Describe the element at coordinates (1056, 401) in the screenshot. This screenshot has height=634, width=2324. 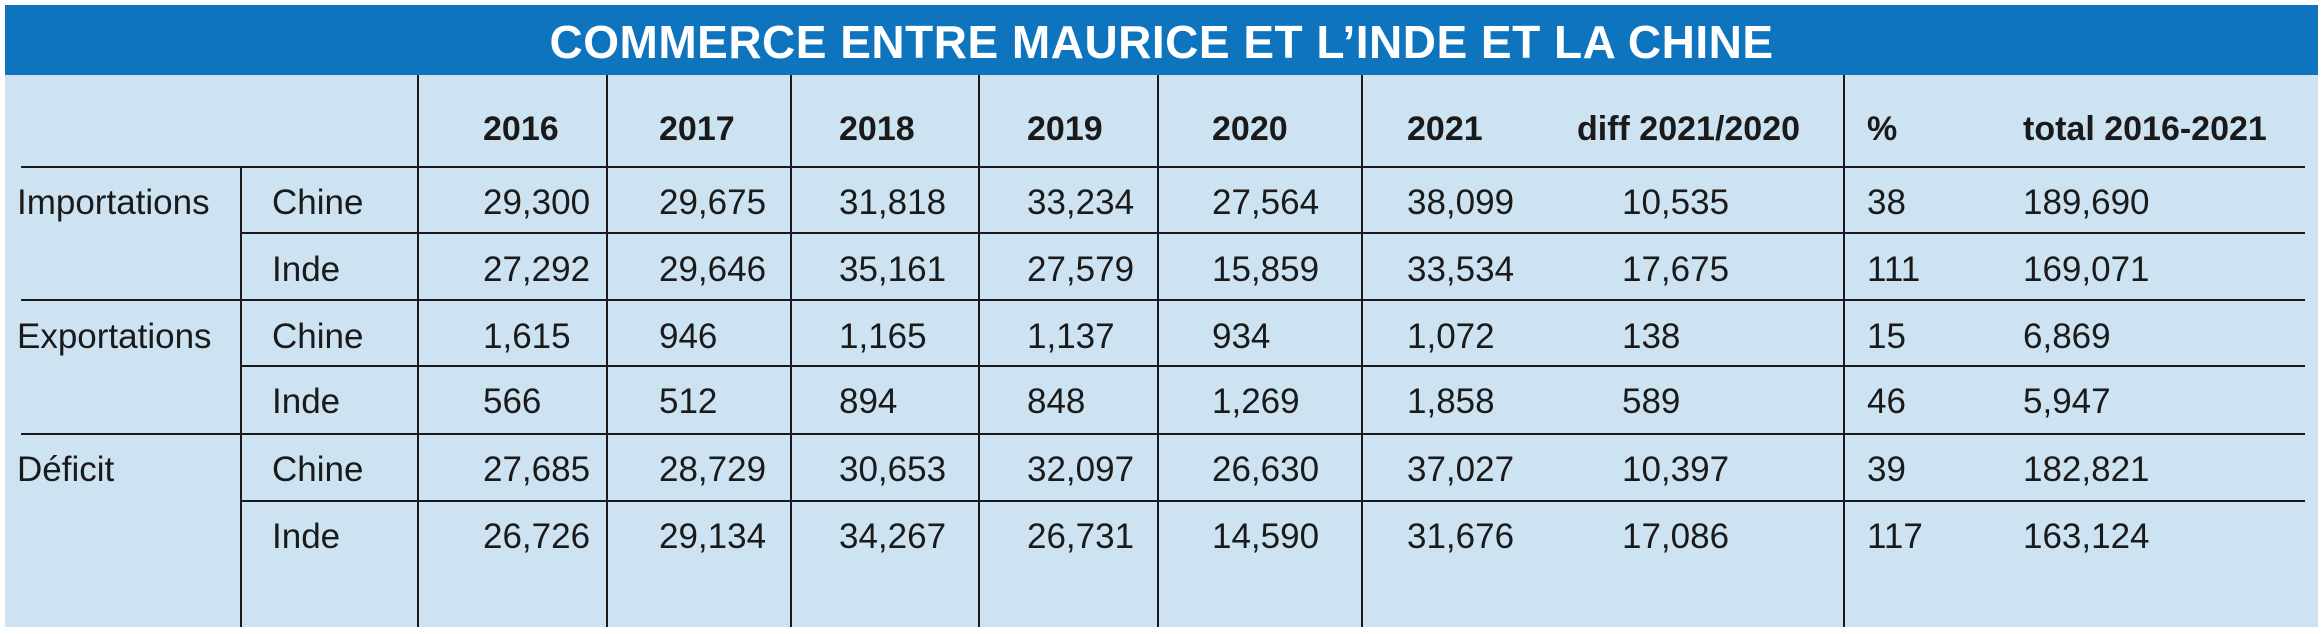
I see `table-cell: 848` at that location.